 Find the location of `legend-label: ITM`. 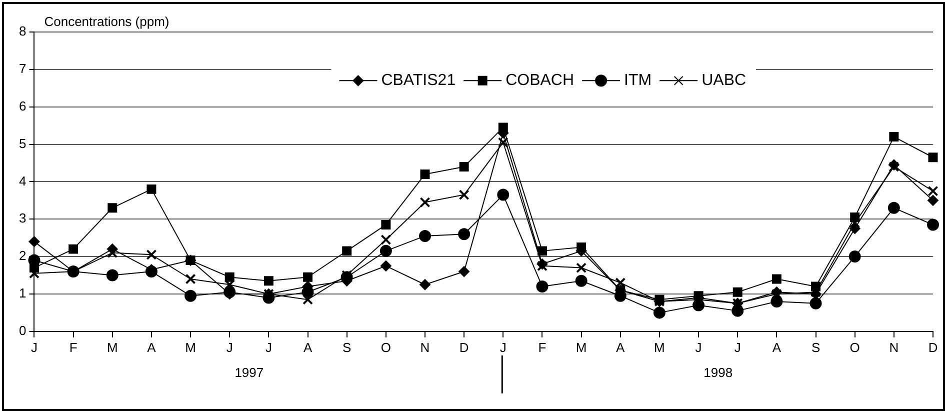

legend-label: ITM is located at coordinates (638, 81).